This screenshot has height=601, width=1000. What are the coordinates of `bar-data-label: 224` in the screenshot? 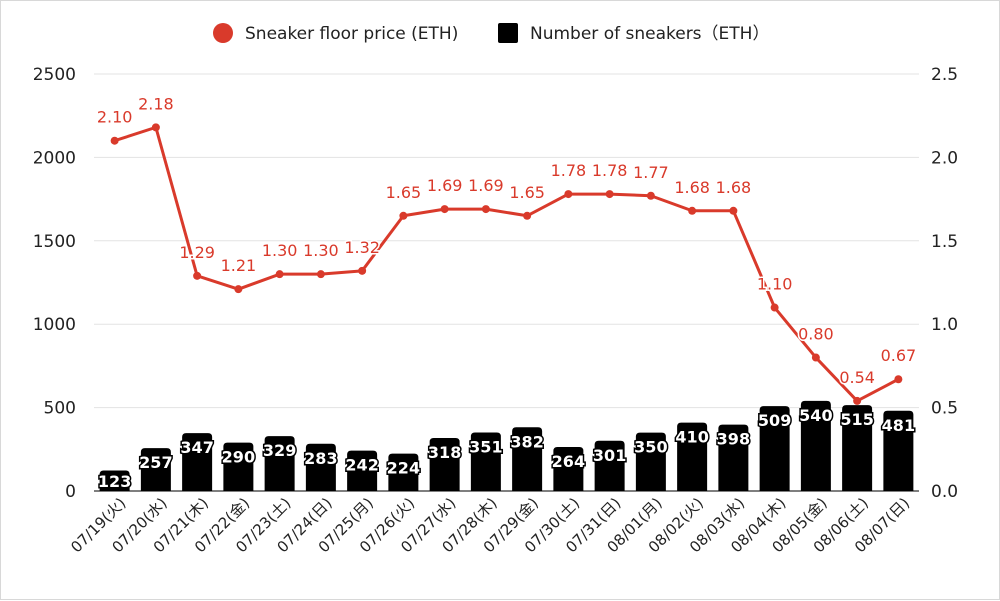 It's located at (403, 468).